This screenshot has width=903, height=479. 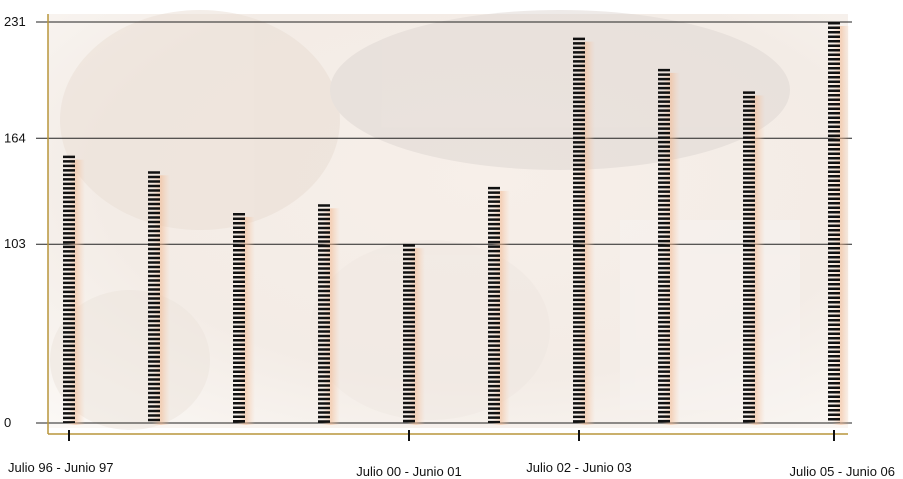 What do you see at coordinates (15, 222) in the screenshot?
I see `y-axis-ticks: 0 103 164 231` at bounding box center [15, 222].